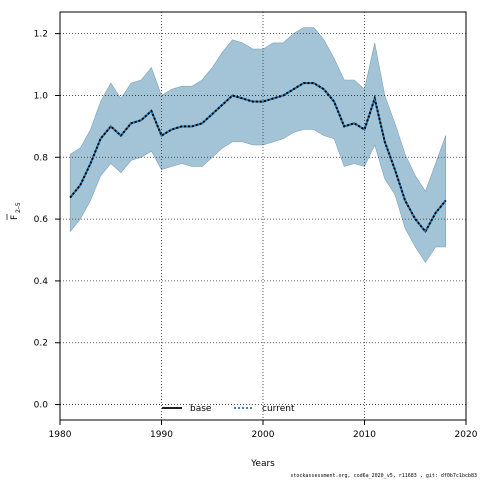 The image size is (480, 480). Describe the element at coordinates (228, 409) in the screenshot. I see `legend: base current` at that location.